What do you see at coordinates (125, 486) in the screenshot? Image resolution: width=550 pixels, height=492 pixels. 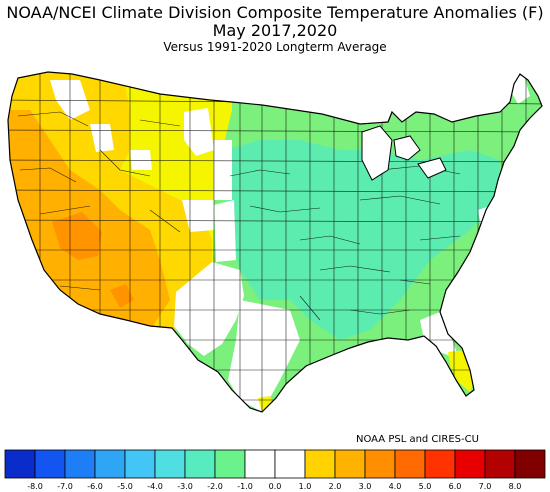 I see `colorbar-tick-label: -5.0` at bounding box center [125, 486].